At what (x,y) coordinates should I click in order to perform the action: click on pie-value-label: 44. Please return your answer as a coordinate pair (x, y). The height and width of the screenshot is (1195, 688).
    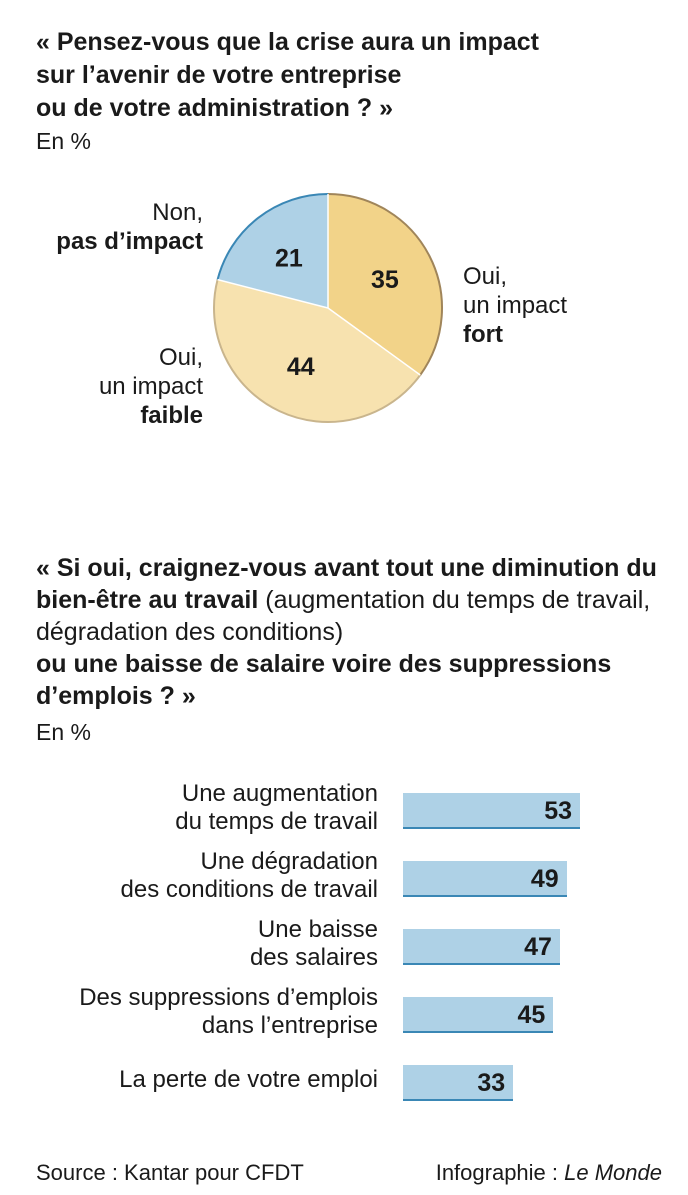
    Looking at the image, I should click on (301, 367).